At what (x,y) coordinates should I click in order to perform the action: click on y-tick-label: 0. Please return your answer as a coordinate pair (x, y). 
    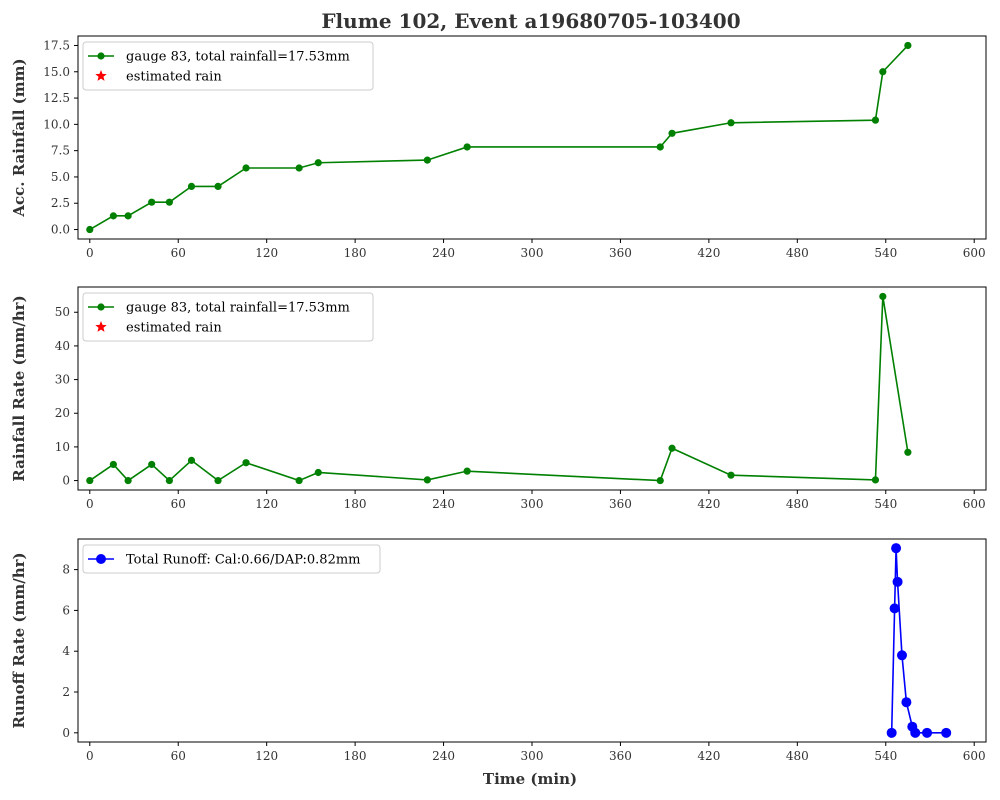
    Looking at the image, I should click on (66, 481).